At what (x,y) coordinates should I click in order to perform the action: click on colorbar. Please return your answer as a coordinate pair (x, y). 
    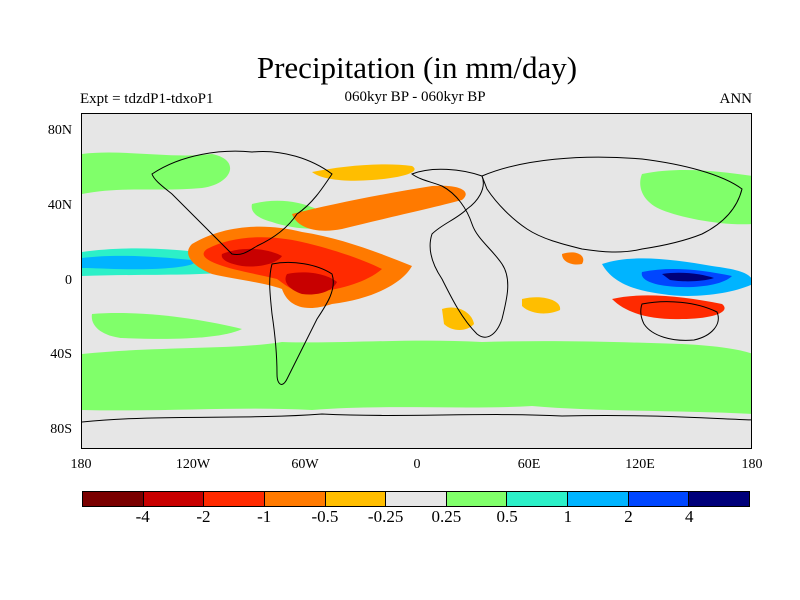
    Looking at the image, I should click on (416, 499).